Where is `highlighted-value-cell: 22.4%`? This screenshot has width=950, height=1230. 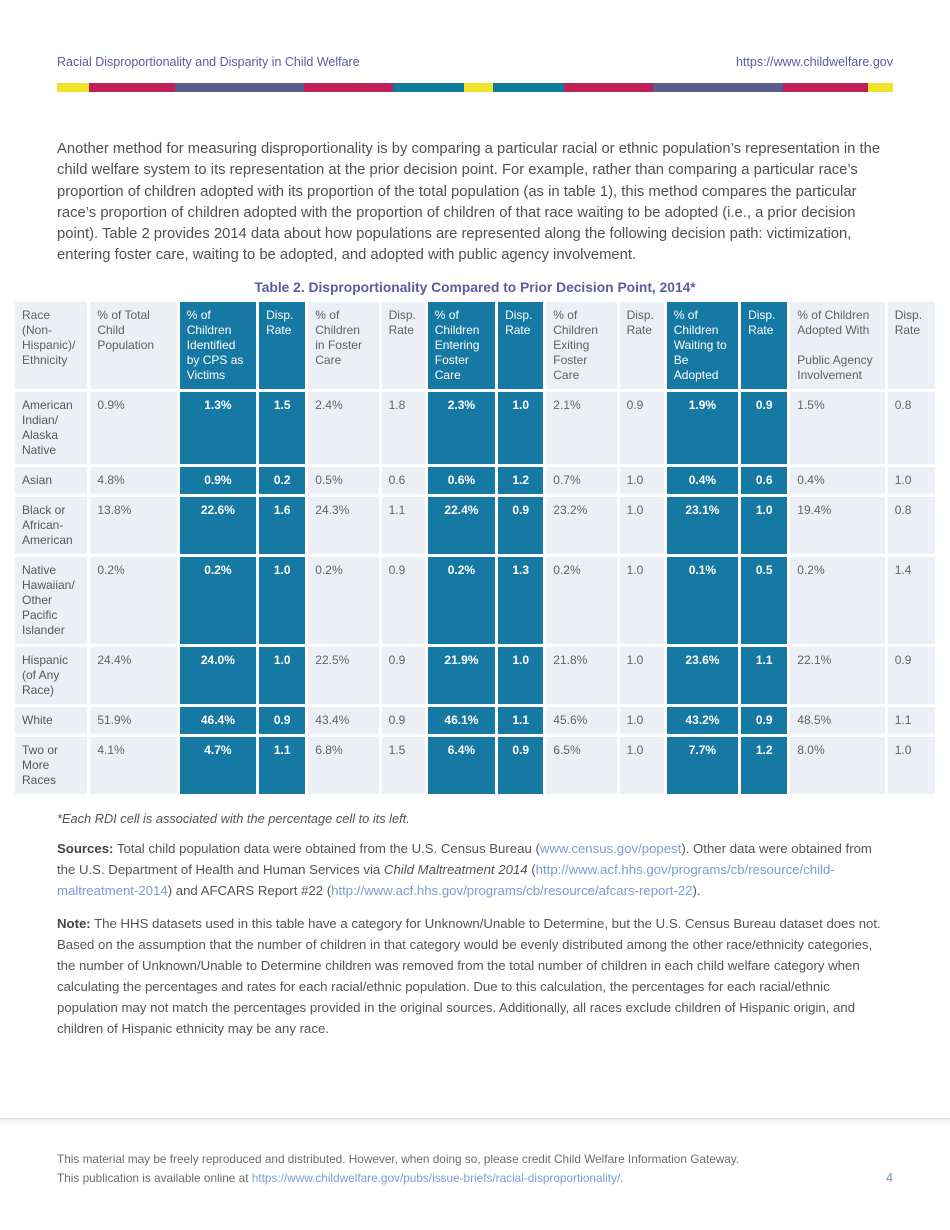
highlighted-value-cell: 22.4% is located at coordinates (461, 525).